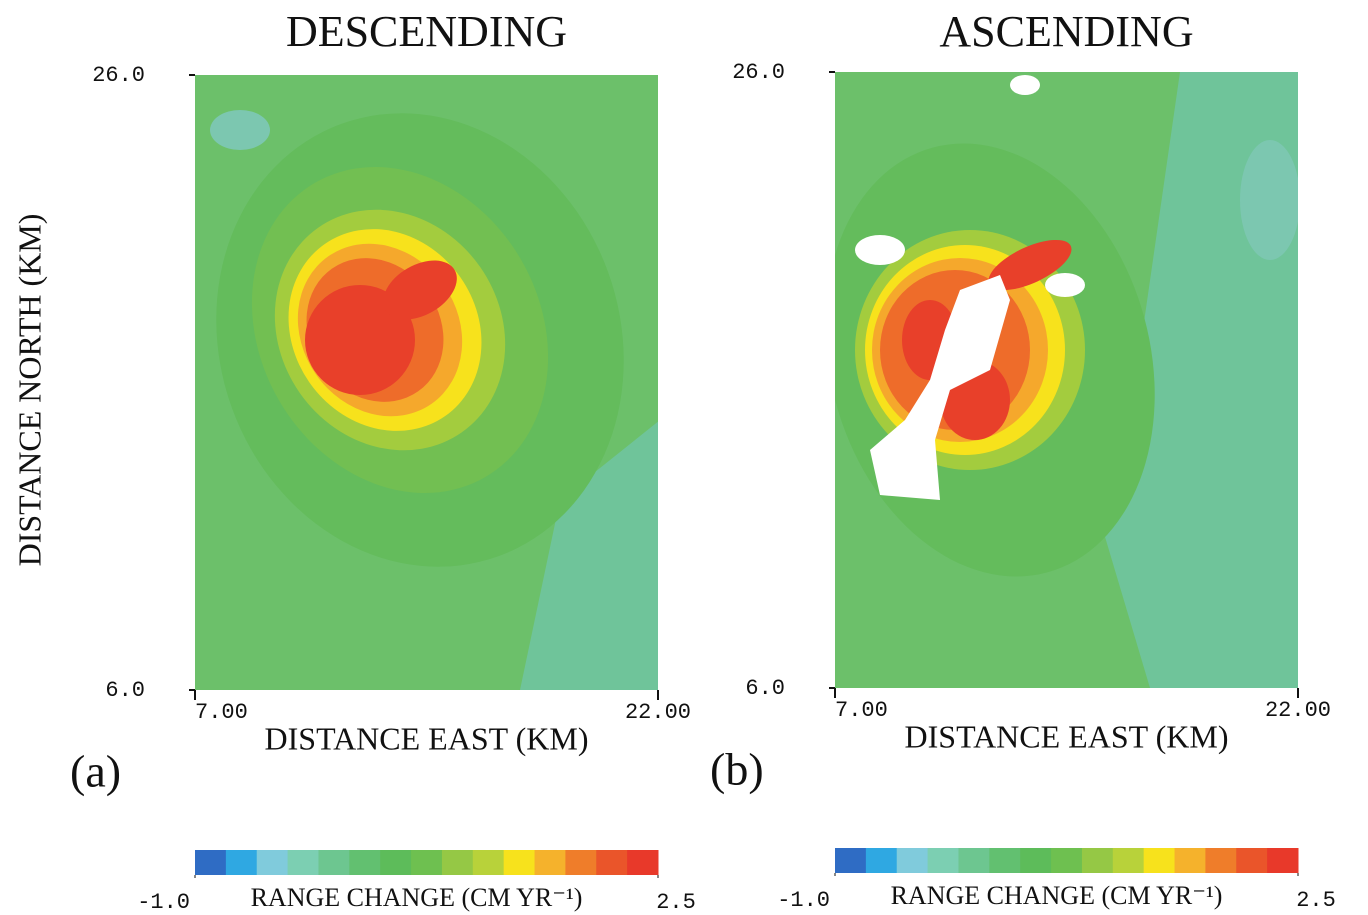  What do you see at coordinates (737, 769) in the screenshot?
I see `panel-label: (b)` at bounding box center [737, 769].